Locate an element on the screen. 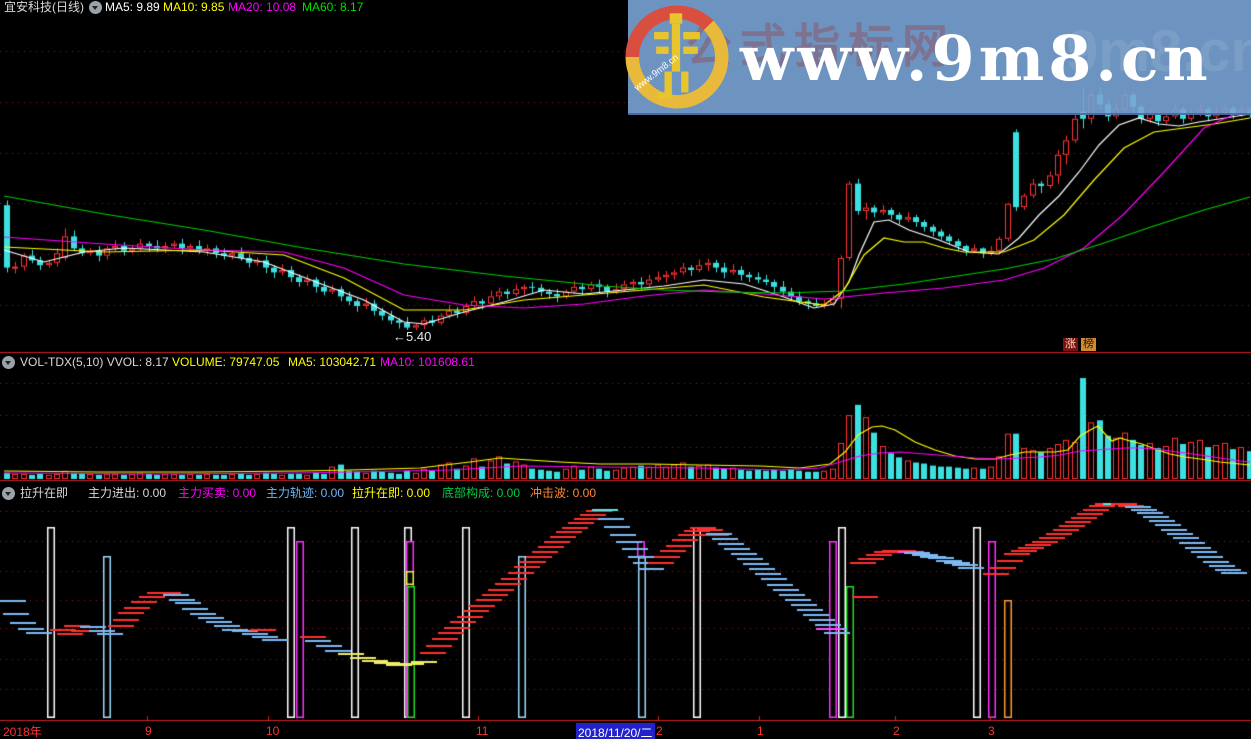 This screenshot has height=739, width=1251. indicator-label: 冲击波: 0.00 is located at coordinates (563, 493).